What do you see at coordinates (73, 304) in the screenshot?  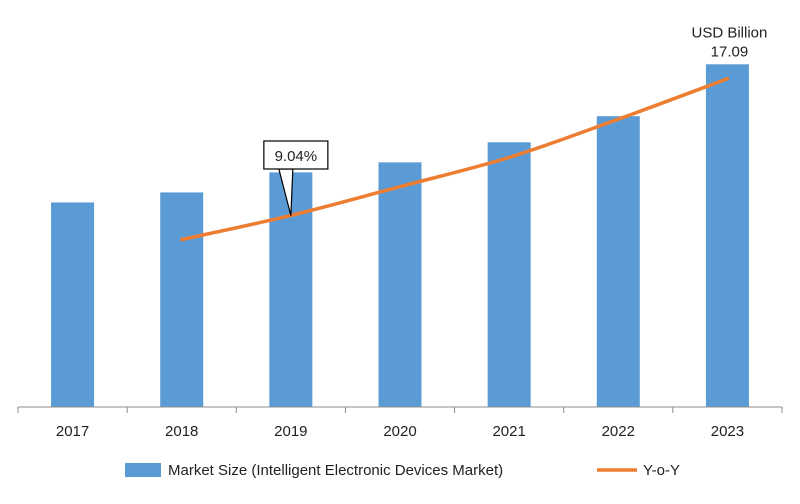 I see `bar-2017` at bounding box center [73, 304].